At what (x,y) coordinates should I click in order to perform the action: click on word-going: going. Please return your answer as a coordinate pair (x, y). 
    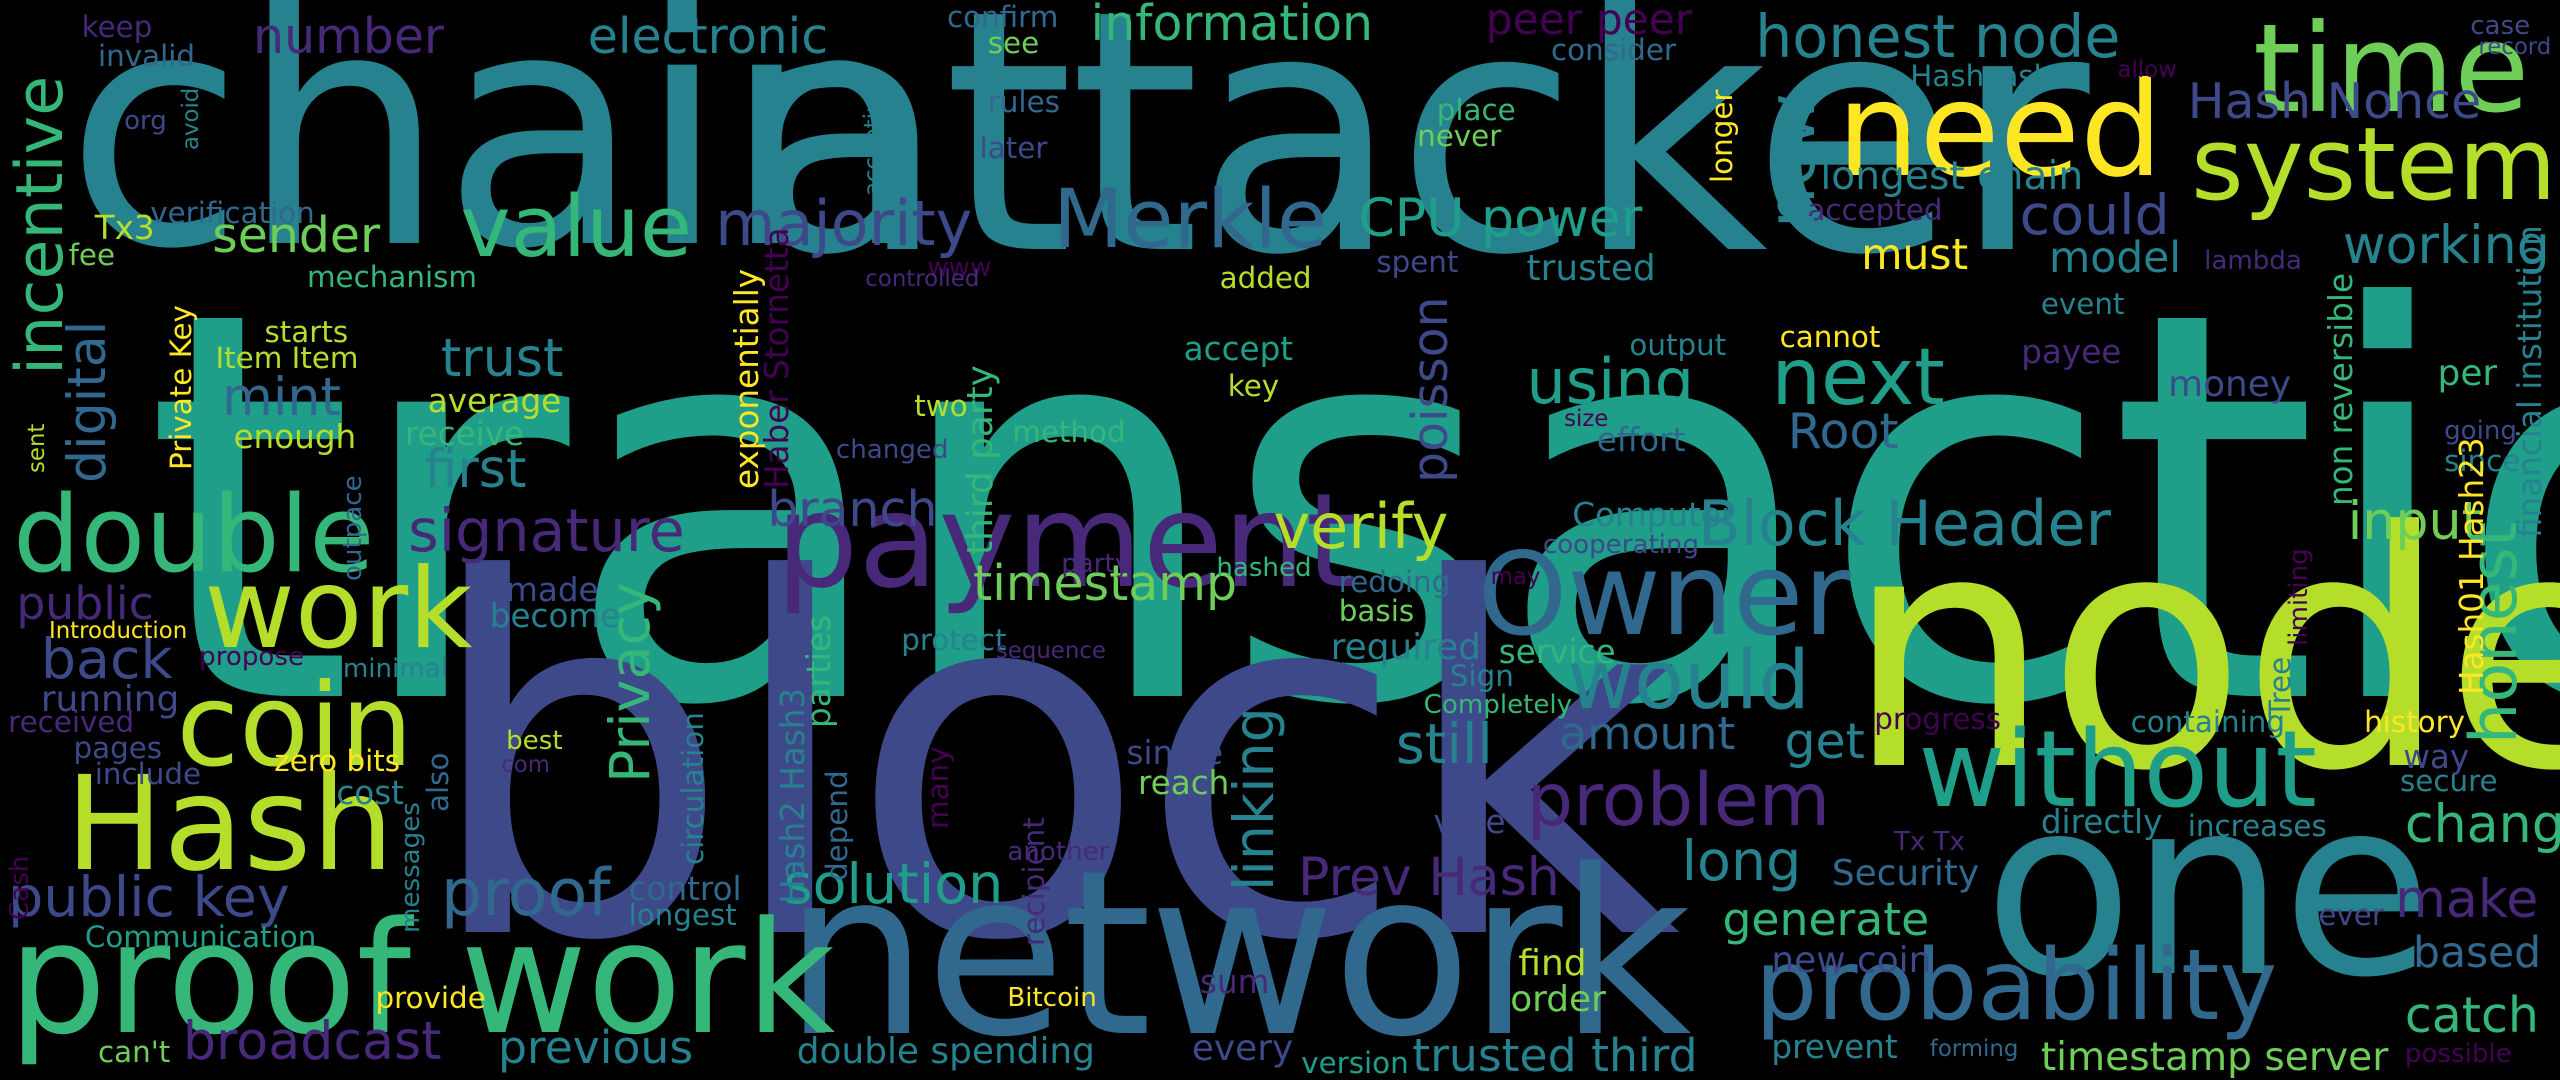
    Looking at the image, I should click on (2480, 430).